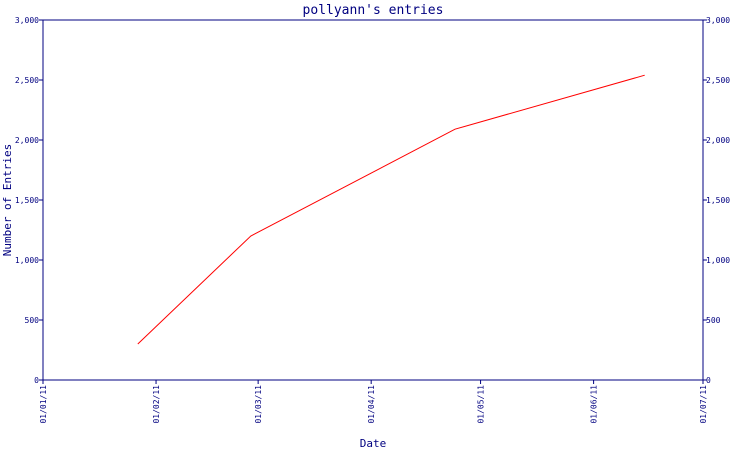  Describe the element at coordinates (718, 80) in the screenshot. I see `y-tick-label-right: 2,500` at that location.